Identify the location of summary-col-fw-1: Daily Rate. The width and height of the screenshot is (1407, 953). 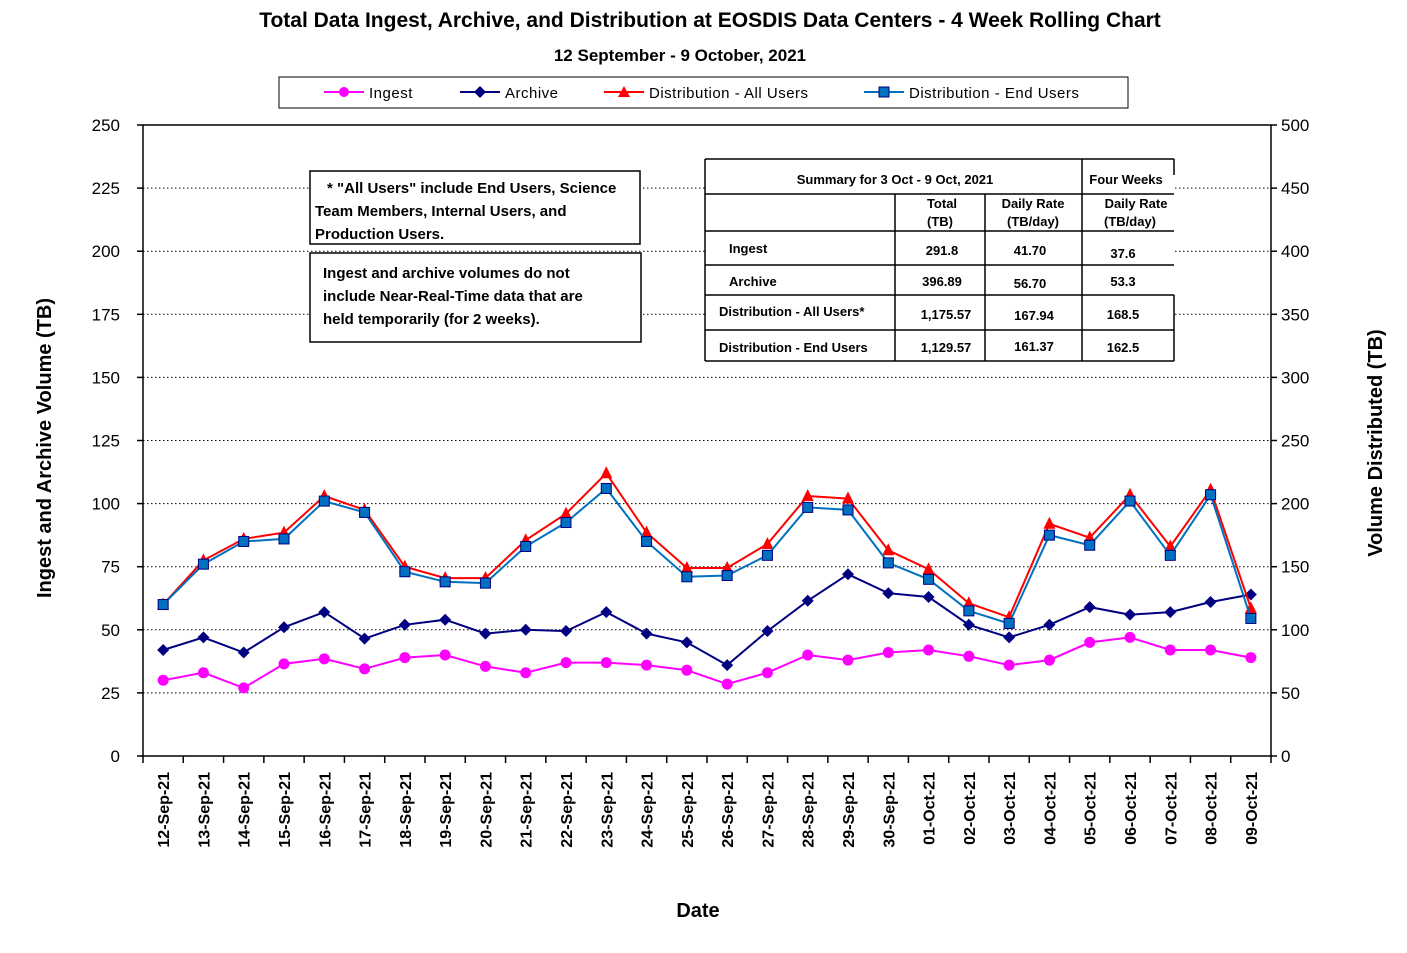
(1136, 203).